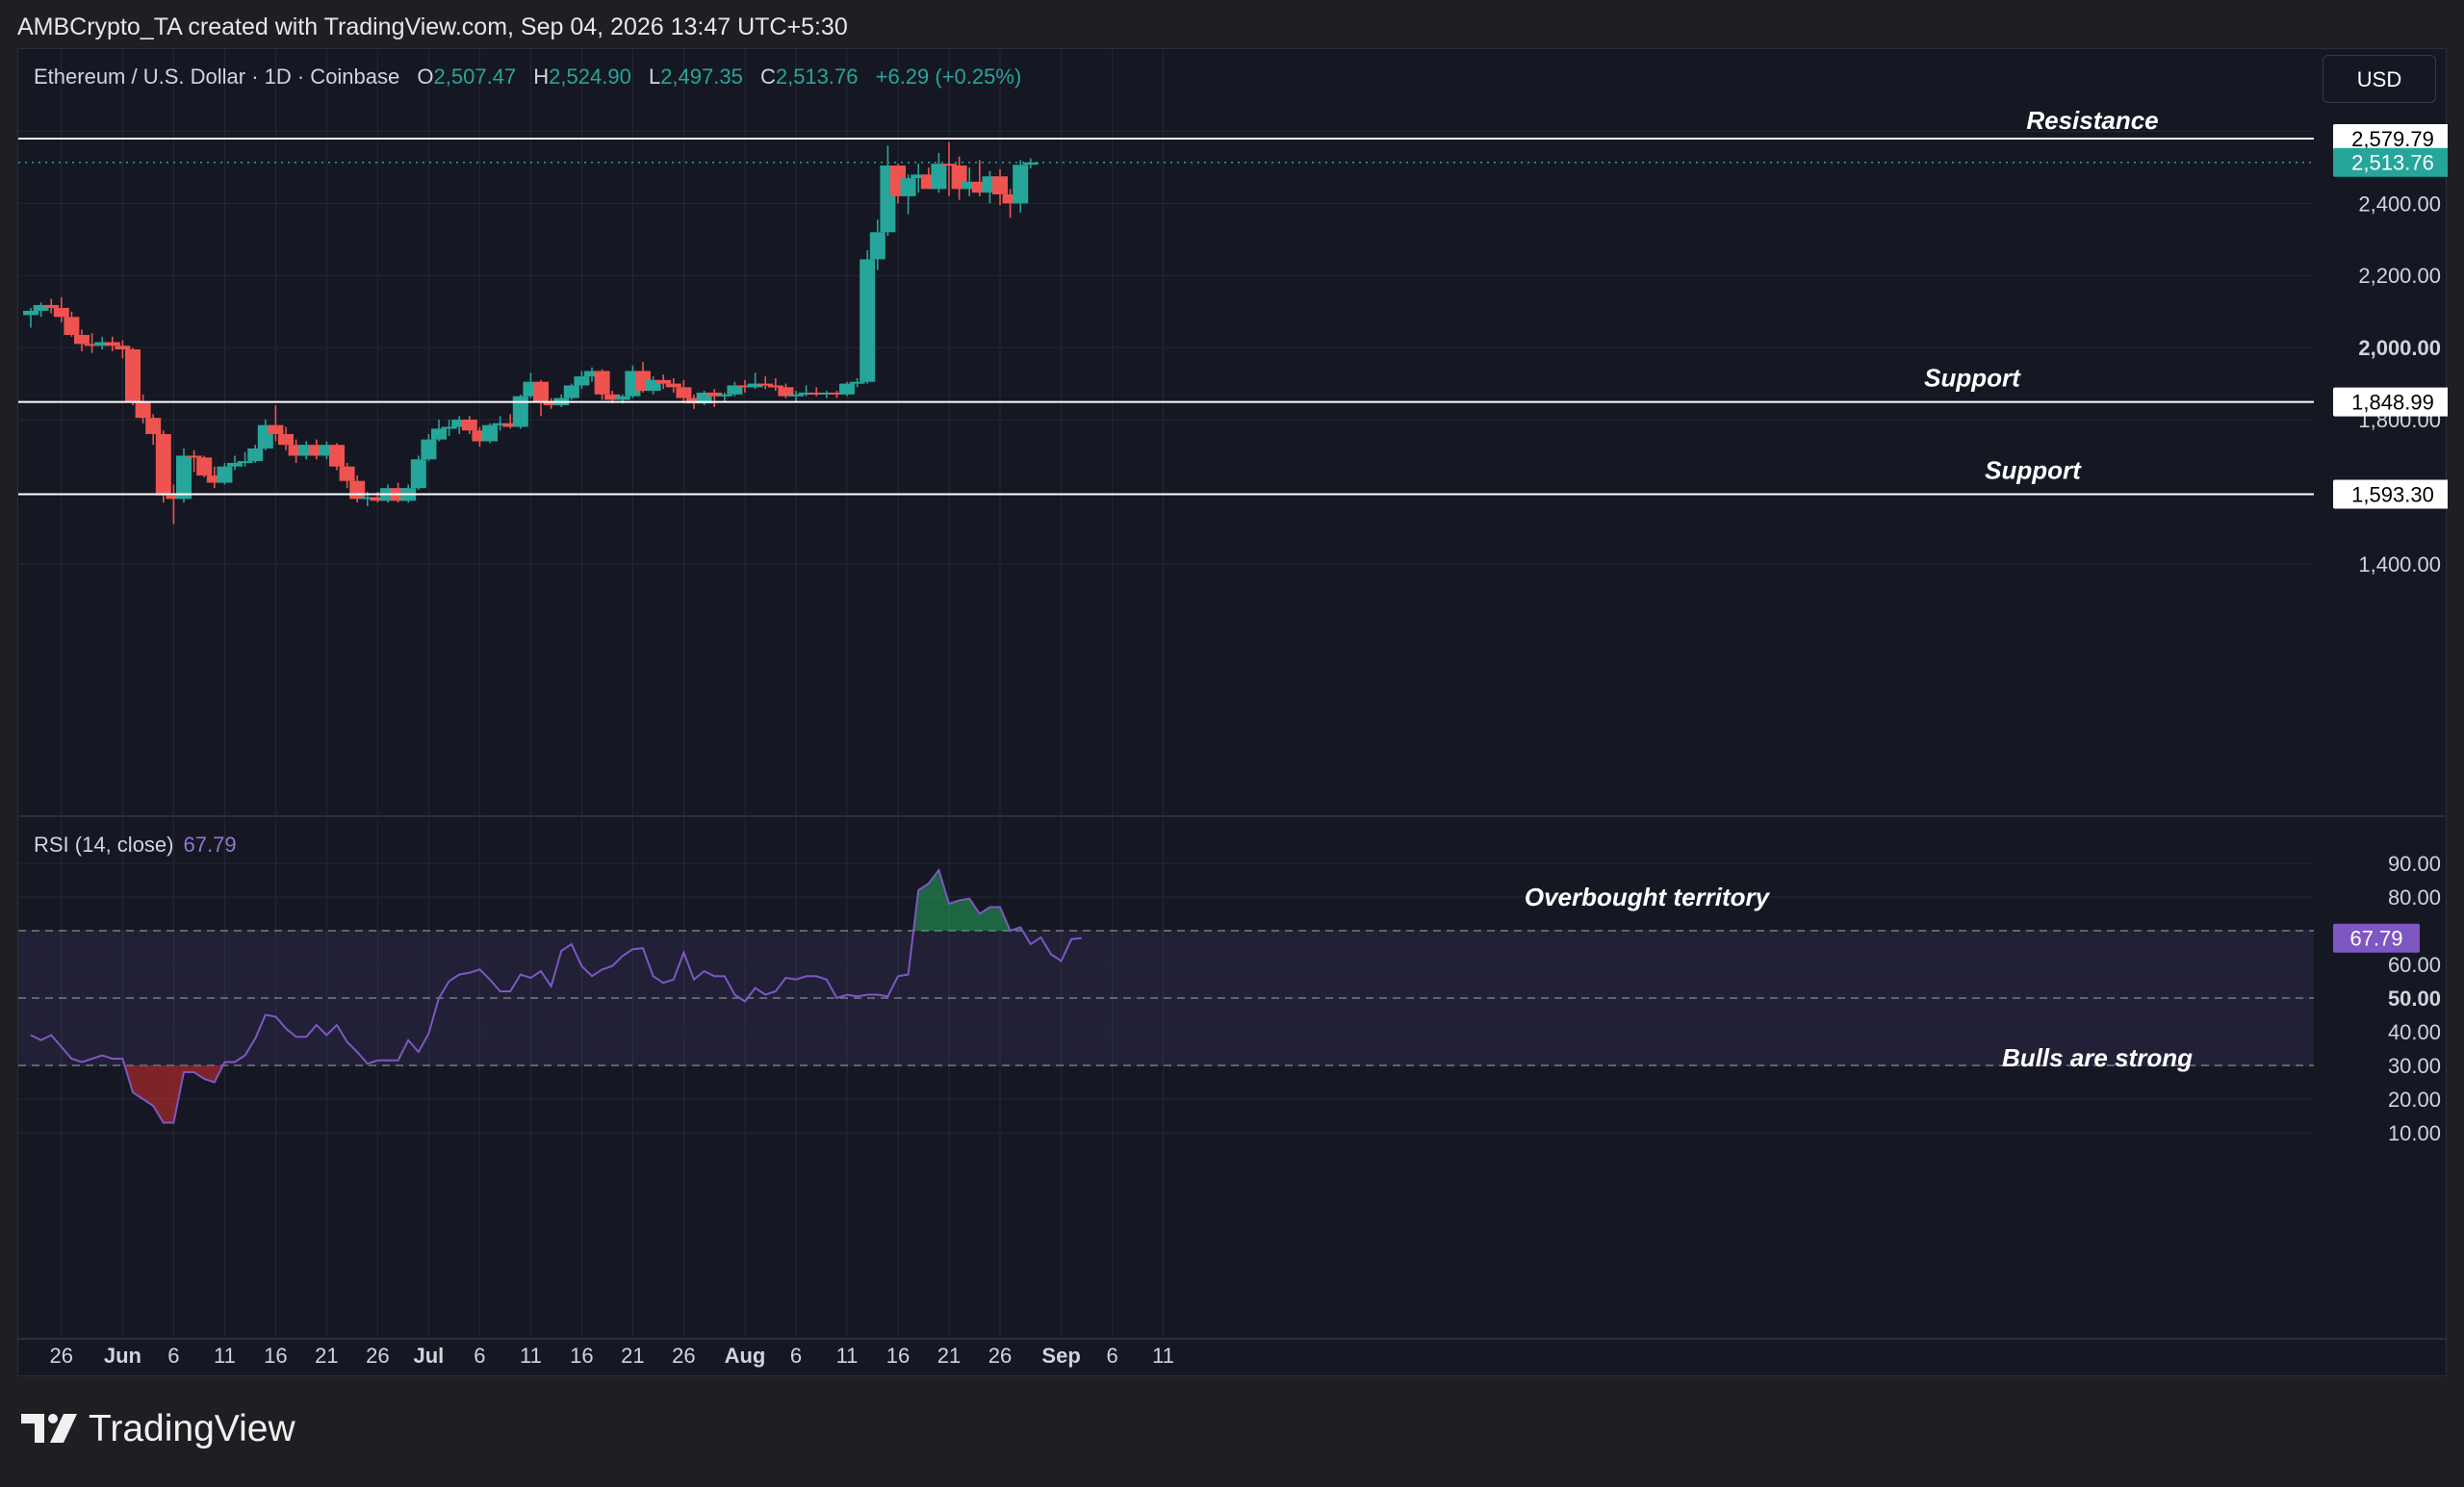  What do you see at coordinates (49, 1428) in the screenshot?
I see `tradingview-logo-icon` at bounding box center [49, 1428].